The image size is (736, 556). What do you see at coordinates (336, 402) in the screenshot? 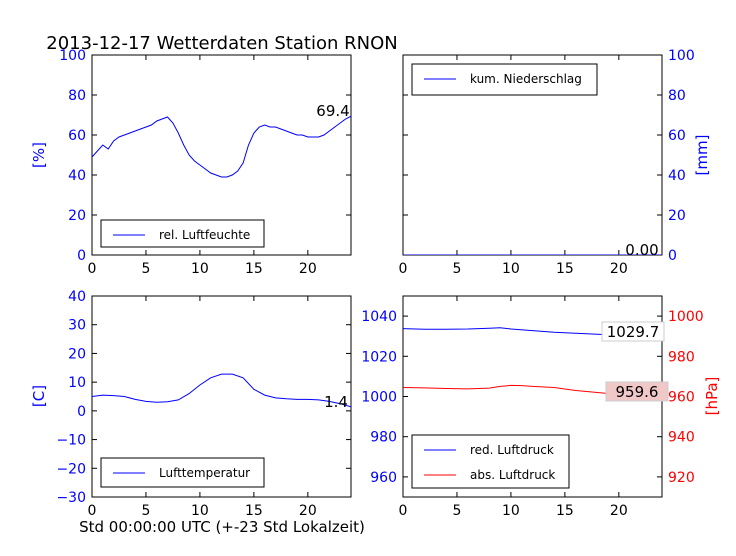
I see `value-annotation: 1.4` at bounding box center [336, 402].